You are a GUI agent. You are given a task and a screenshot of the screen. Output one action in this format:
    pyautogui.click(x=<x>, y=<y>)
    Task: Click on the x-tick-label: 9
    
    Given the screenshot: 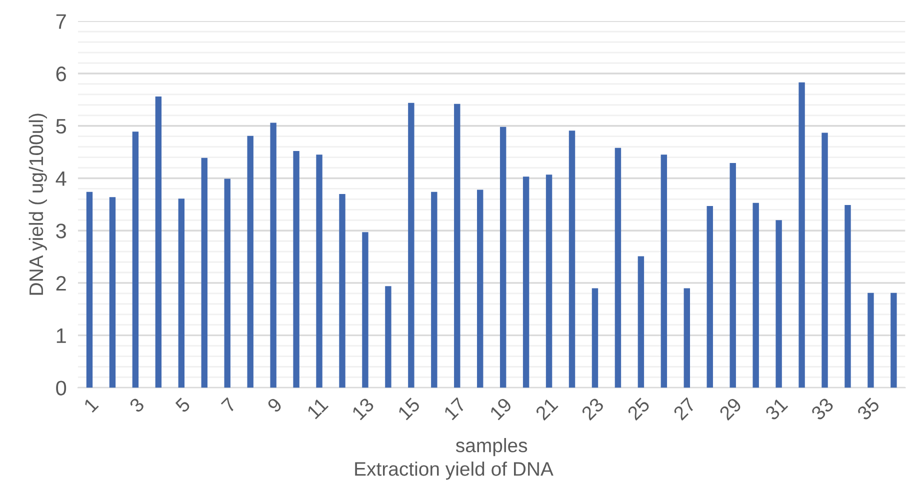 What is the action you would take?
    pyautogui.click(x=274, y=405)
    